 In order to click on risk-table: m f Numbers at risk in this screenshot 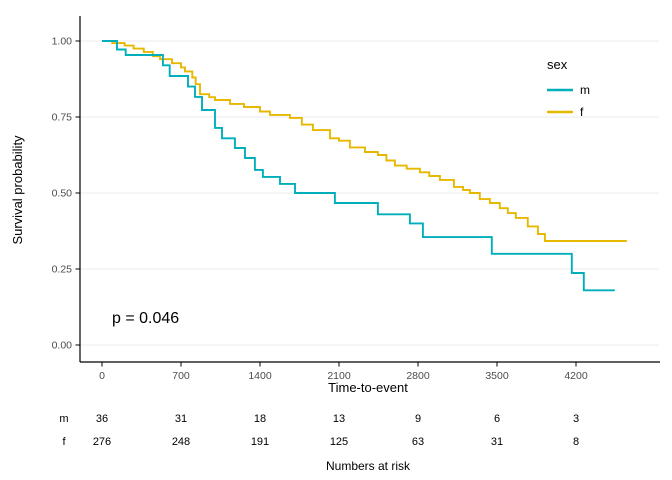, I will do `click(235, 443)`.